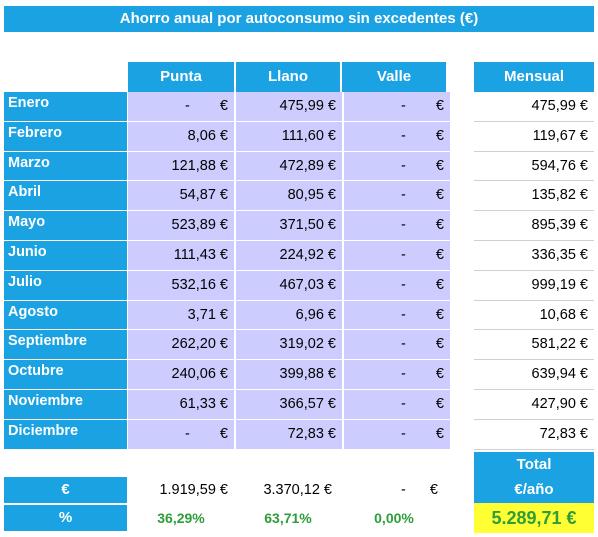 The height and width of the screenshot is (537, 598). What do you see at coordinates (65, 490) in the screenshot?
I see `euro-row-label: €` at bounding box center [65, 490].